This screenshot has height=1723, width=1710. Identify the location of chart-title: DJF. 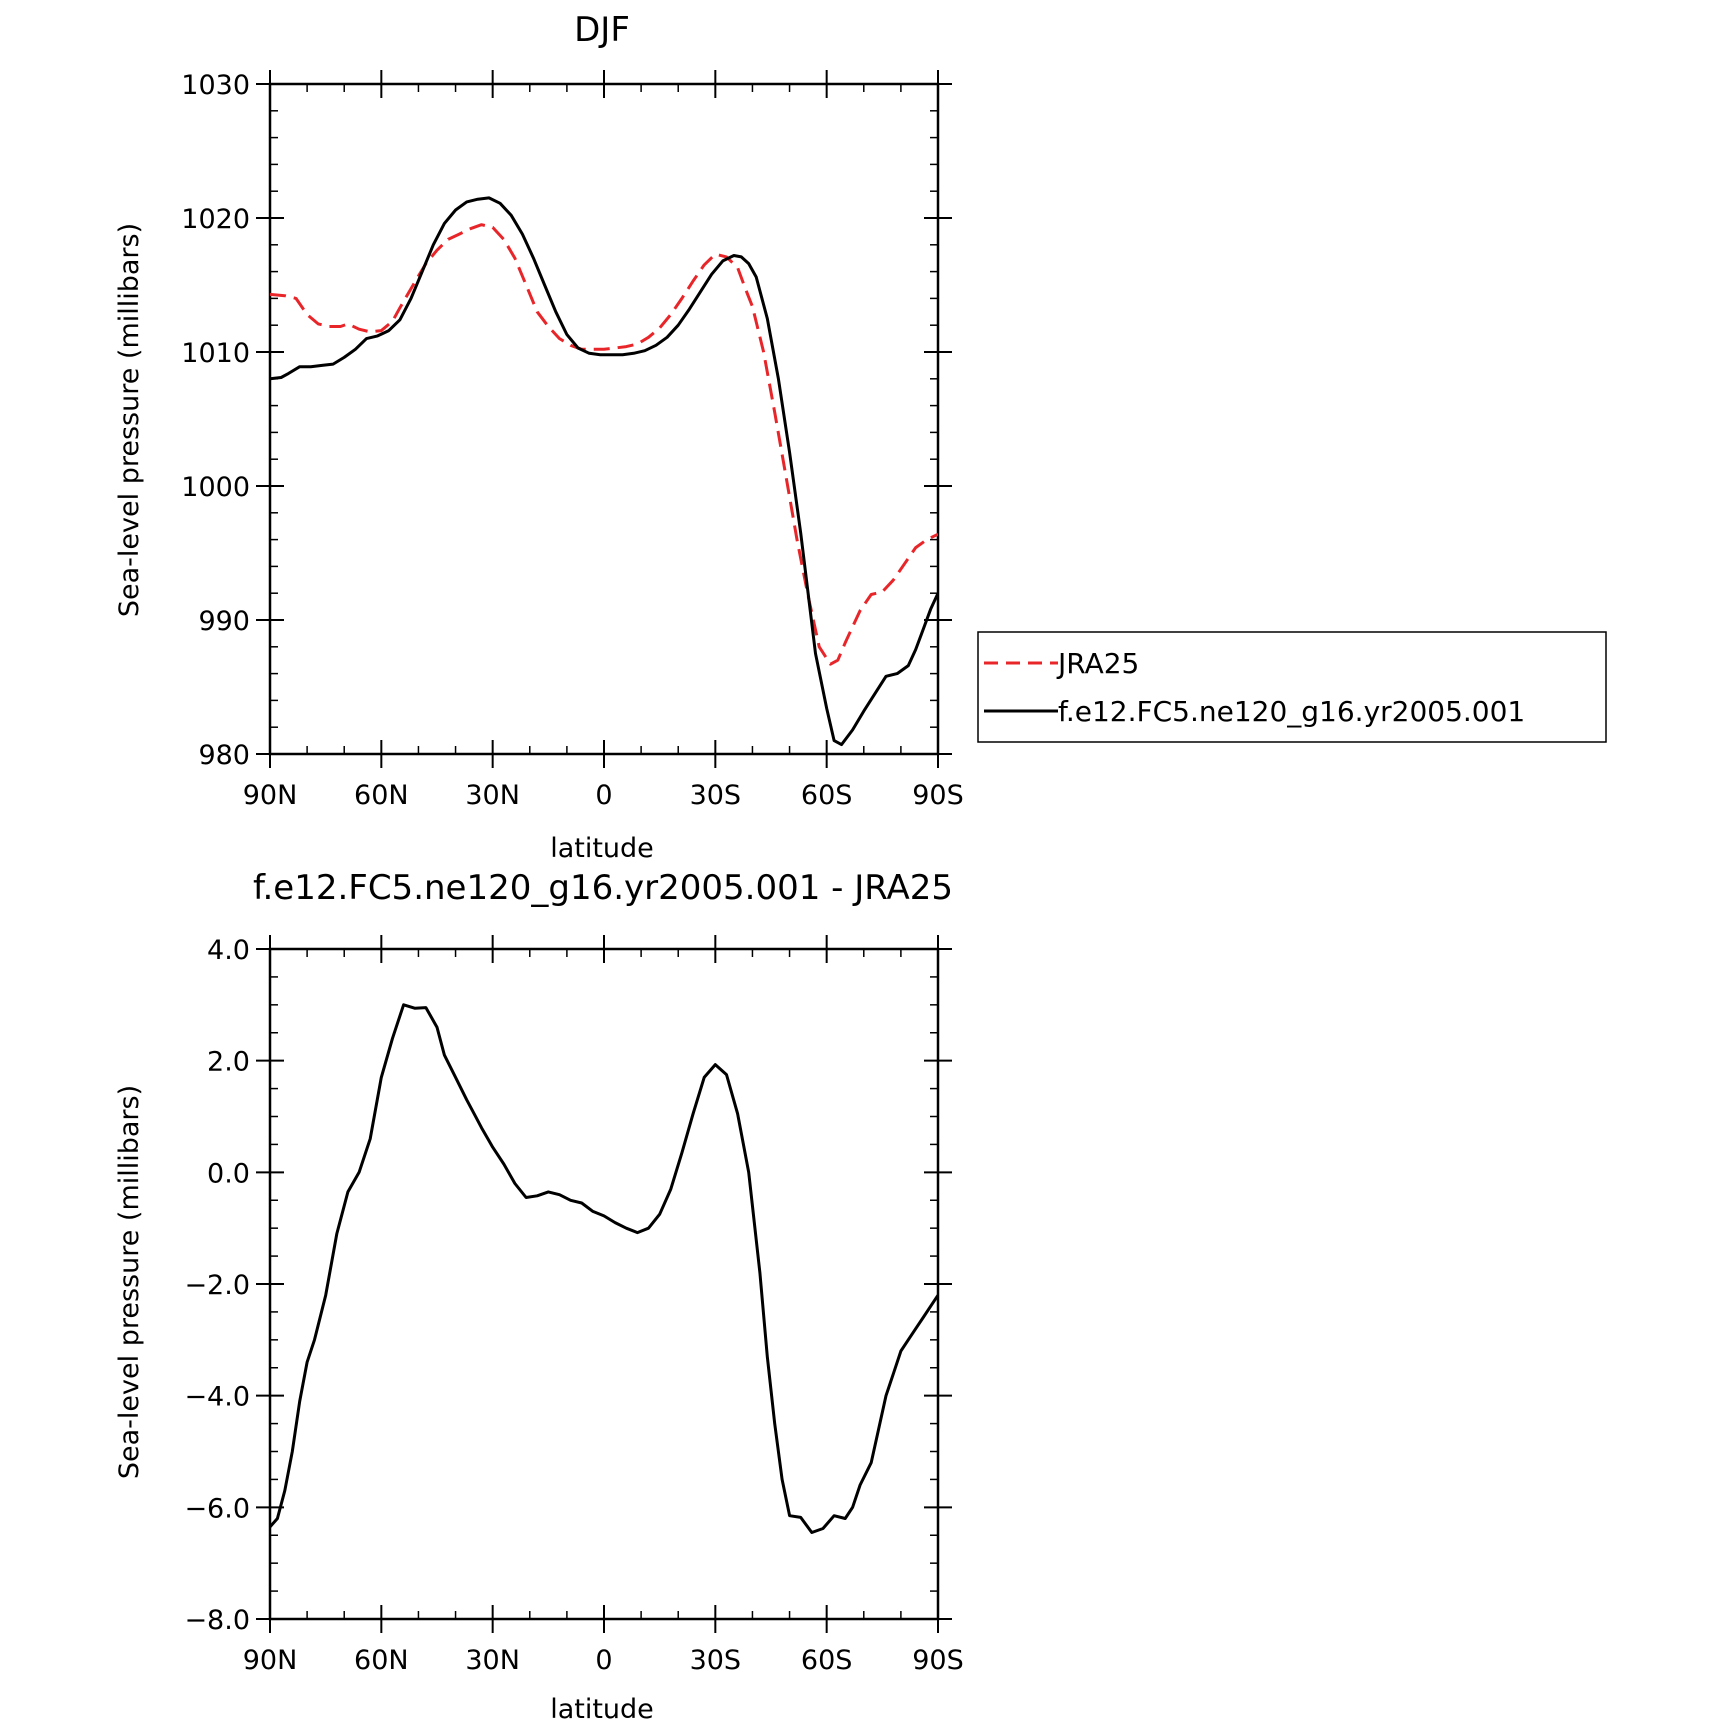
(602, 30).